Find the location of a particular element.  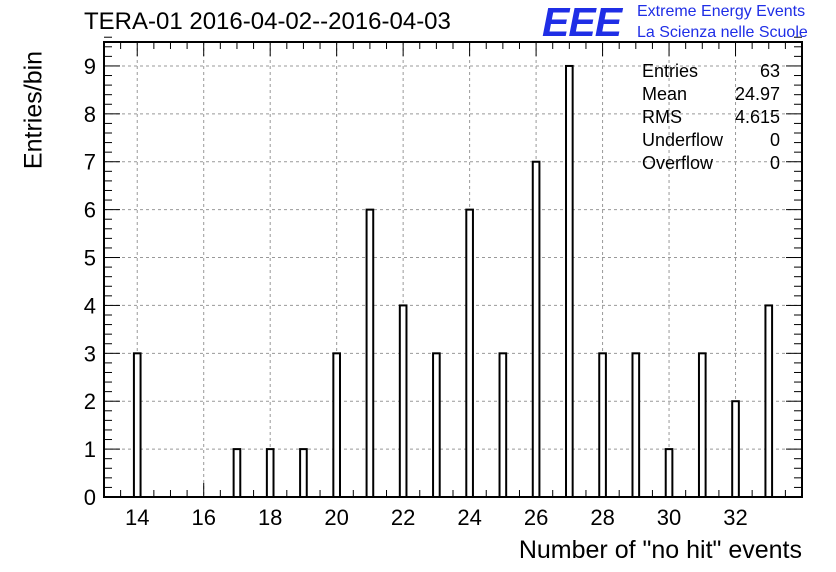

x-tick-label: 28 is located at coordinates (602, 517).